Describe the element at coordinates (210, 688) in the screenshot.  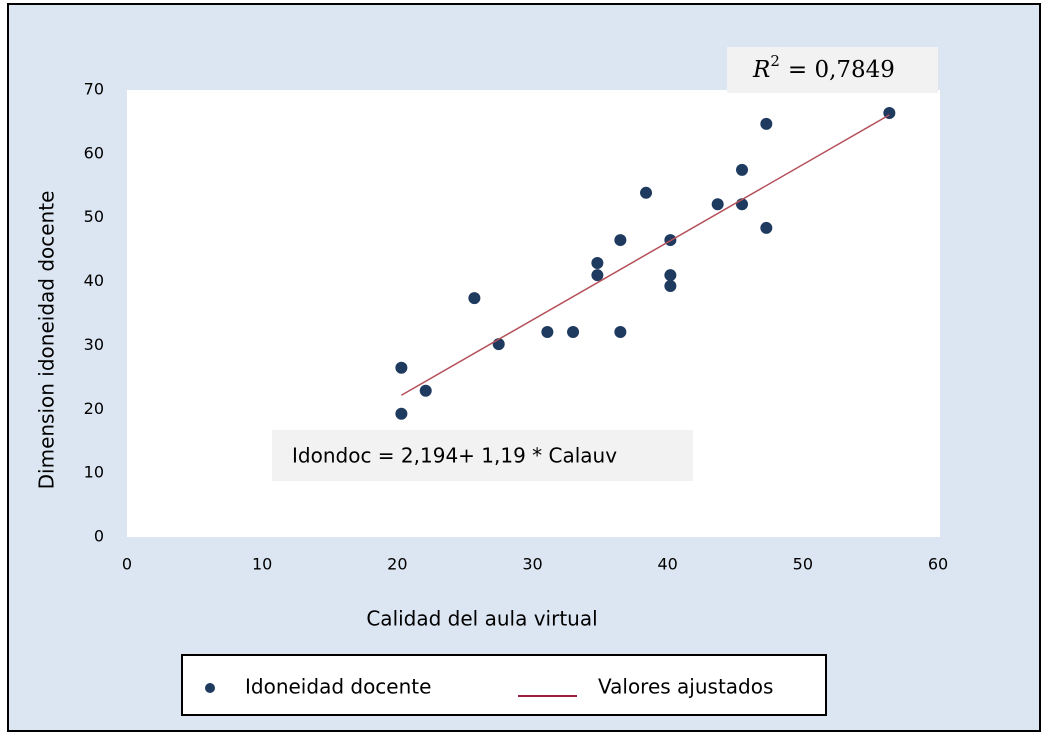
I see `legend-marker` at that location.